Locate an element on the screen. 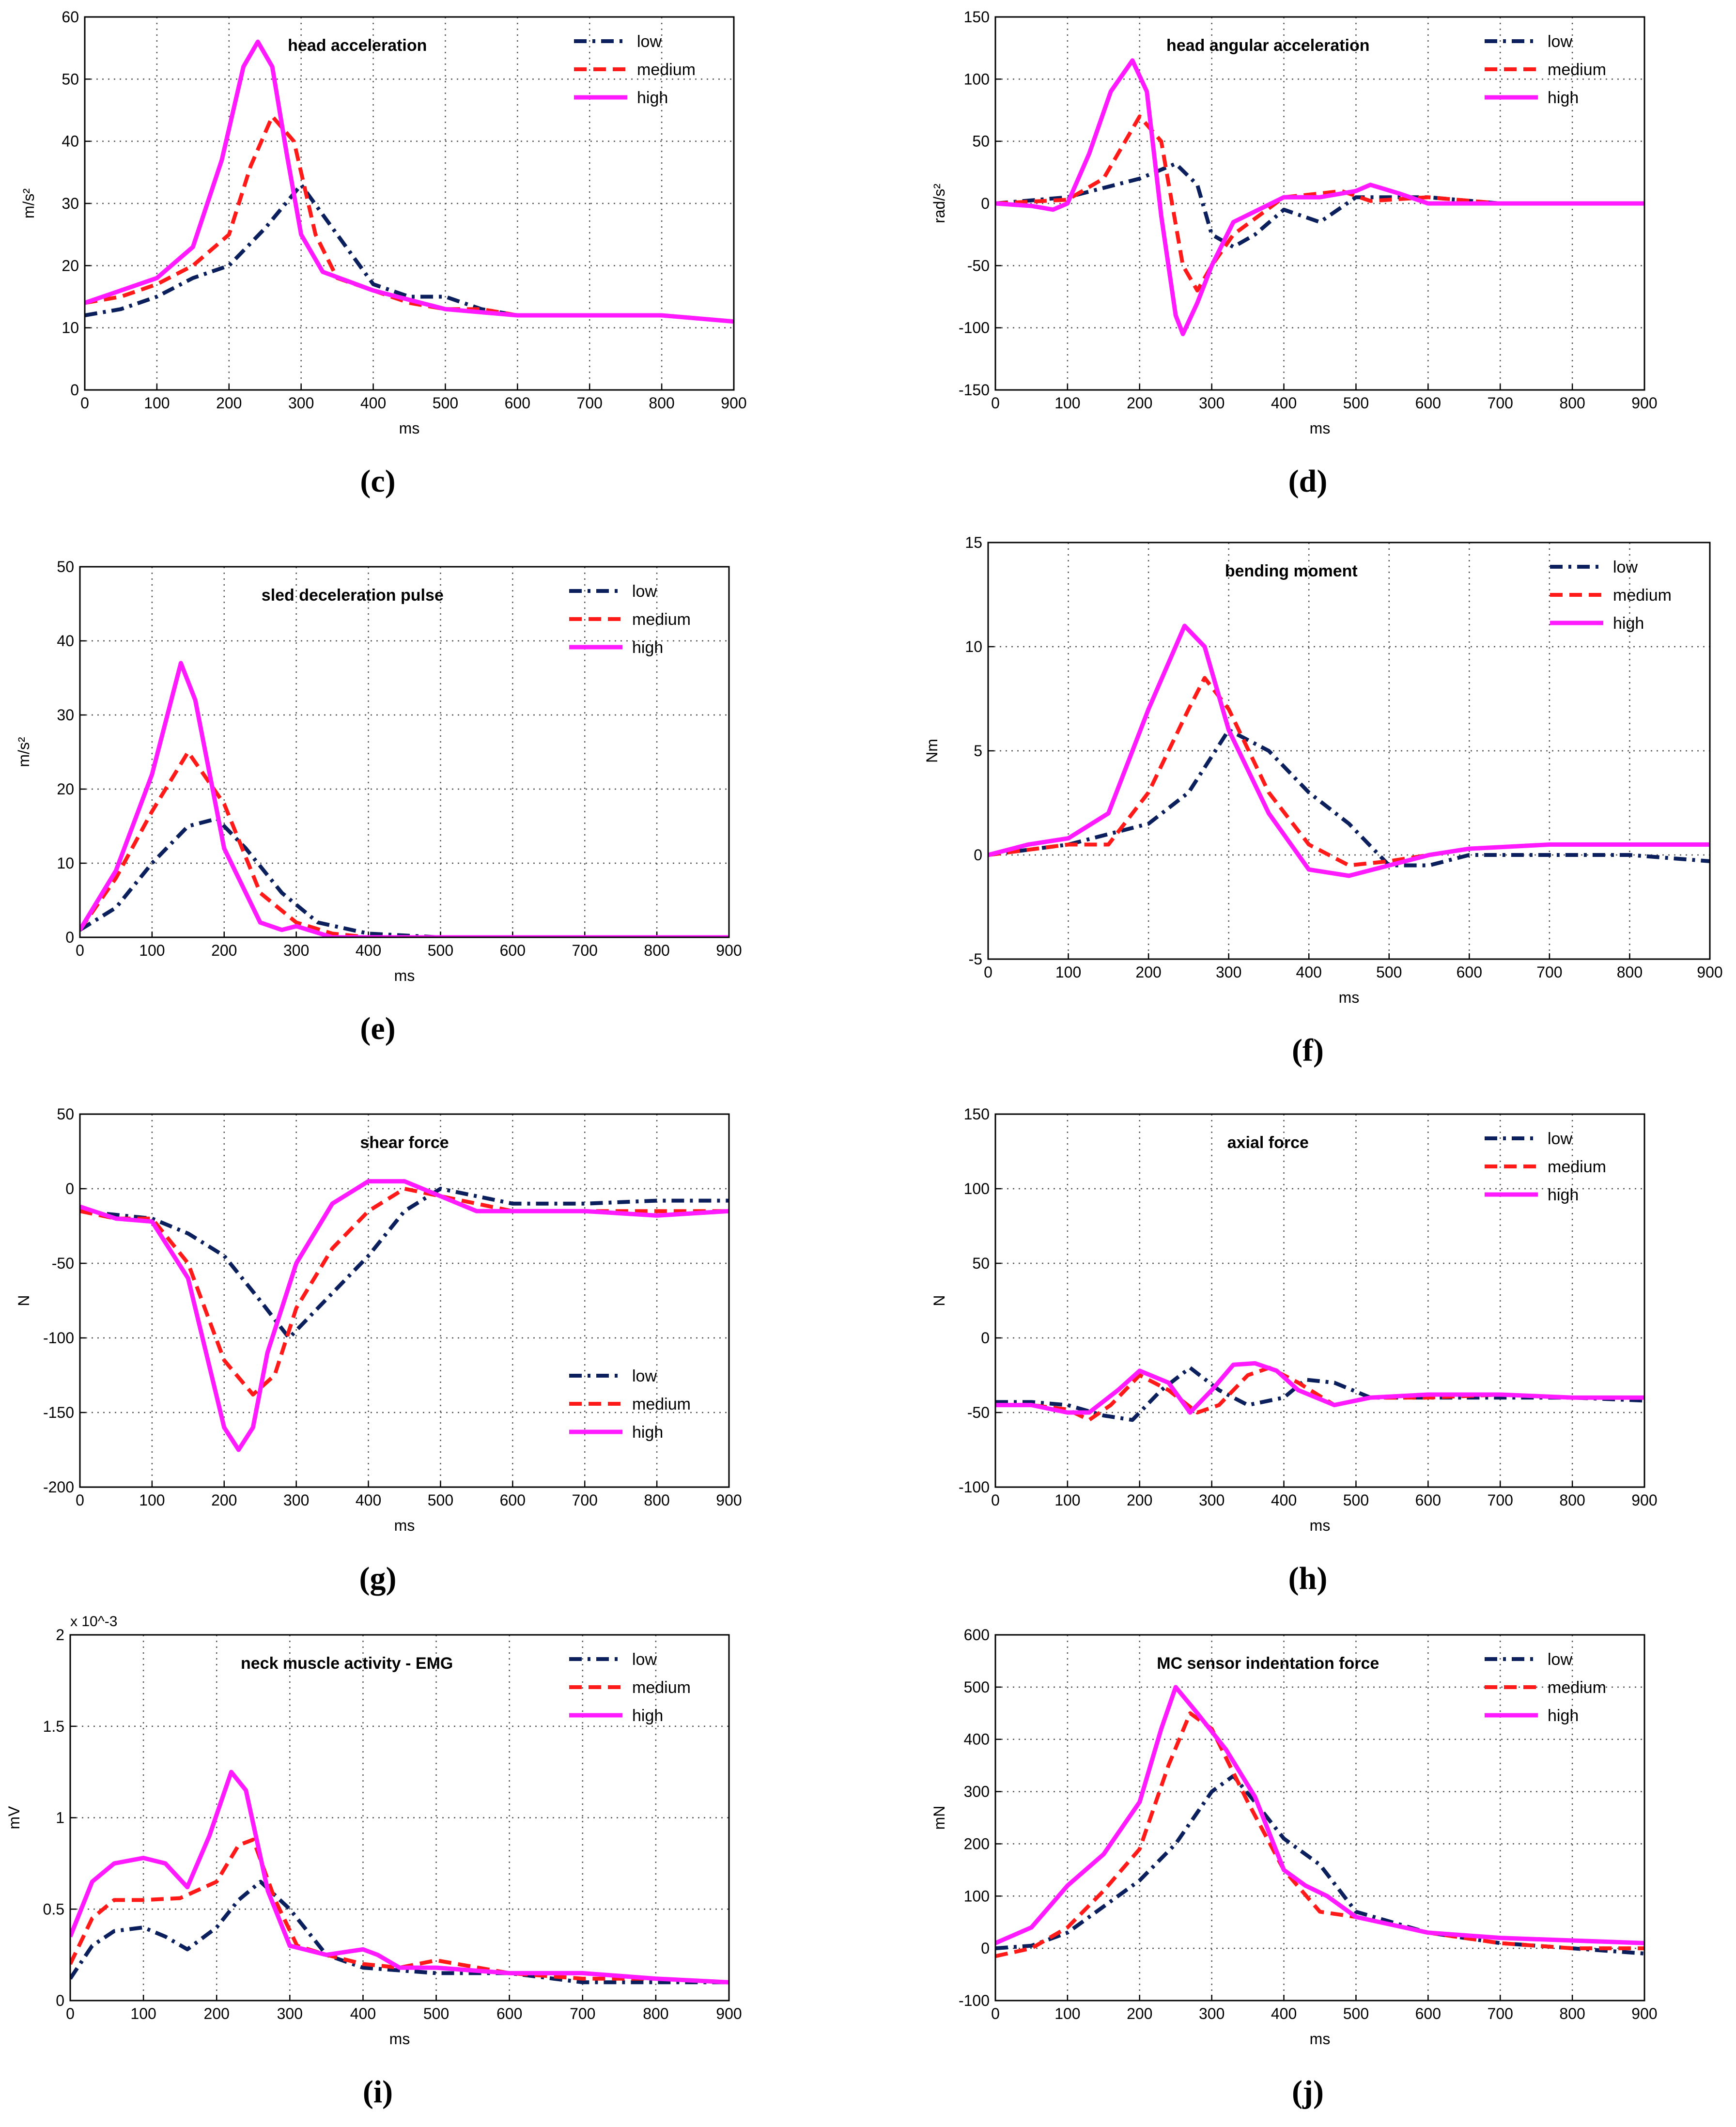 This screenshot has height=2127, width=1736. y-tick-label: 15 is located at coordinates (973, 542).